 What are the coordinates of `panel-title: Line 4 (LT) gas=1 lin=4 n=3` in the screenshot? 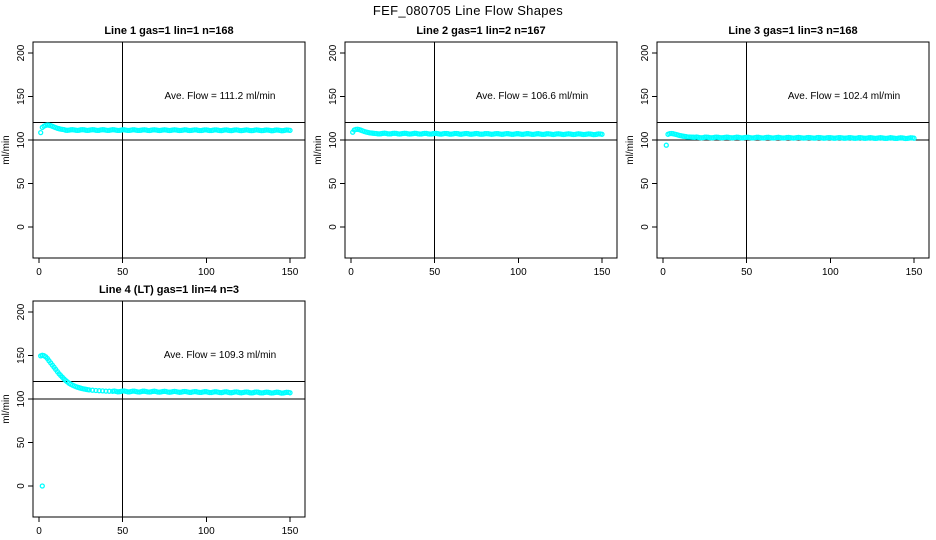 It's located at (169, 290).